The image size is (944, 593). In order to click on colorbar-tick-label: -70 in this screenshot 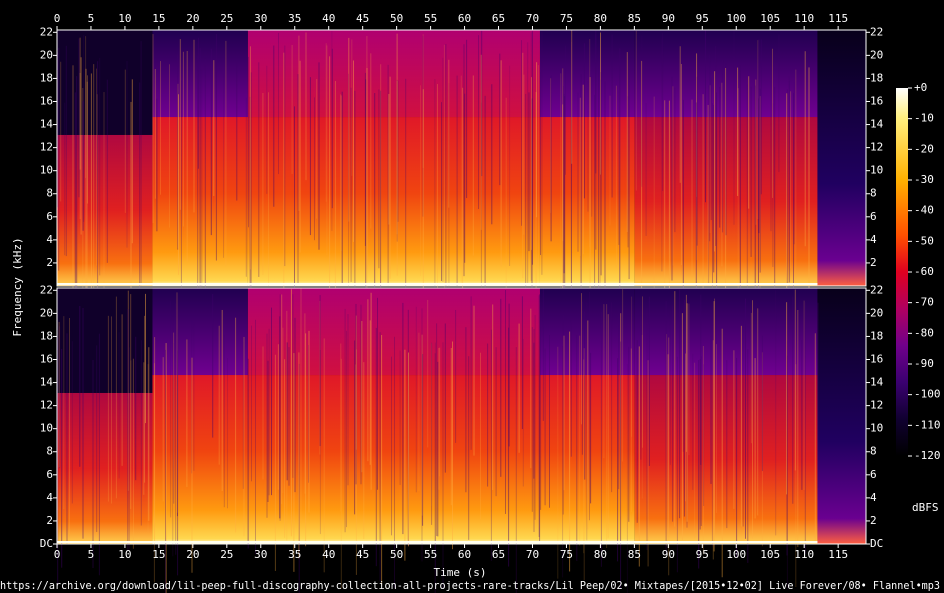, I will do `click(924, 302)`.